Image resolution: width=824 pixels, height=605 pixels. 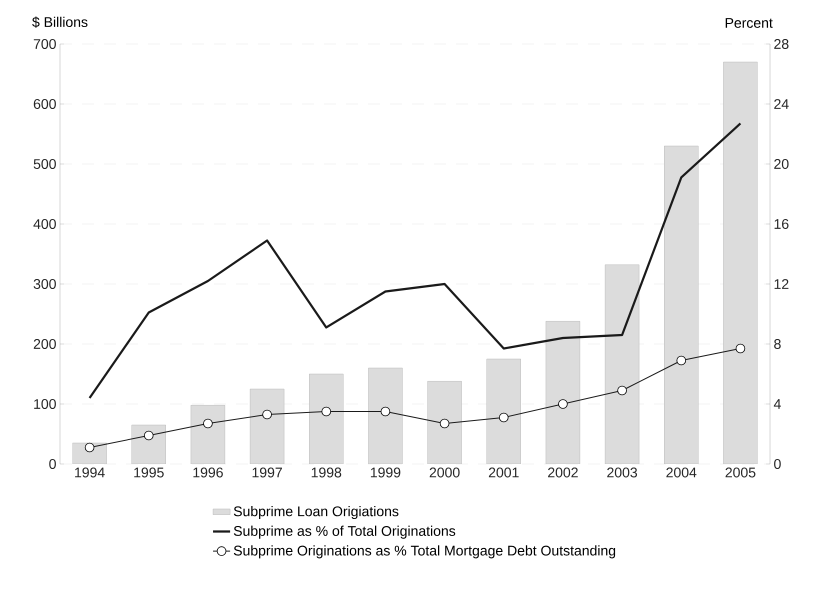 I want to click on x-tick-label: 2001, so click(x=503, y=473).